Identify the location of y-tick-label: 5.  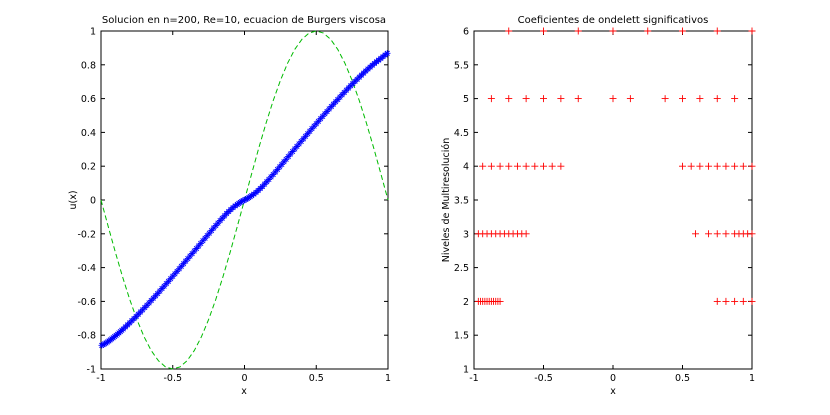
(466, 99).